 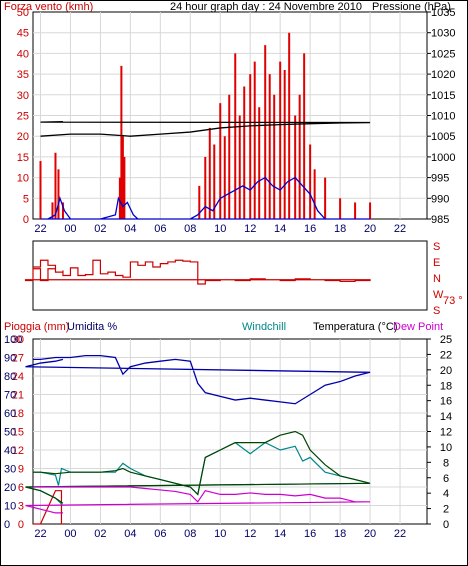 I want to click on pressure-tick-label: 1015, so click(x=443, y=96).